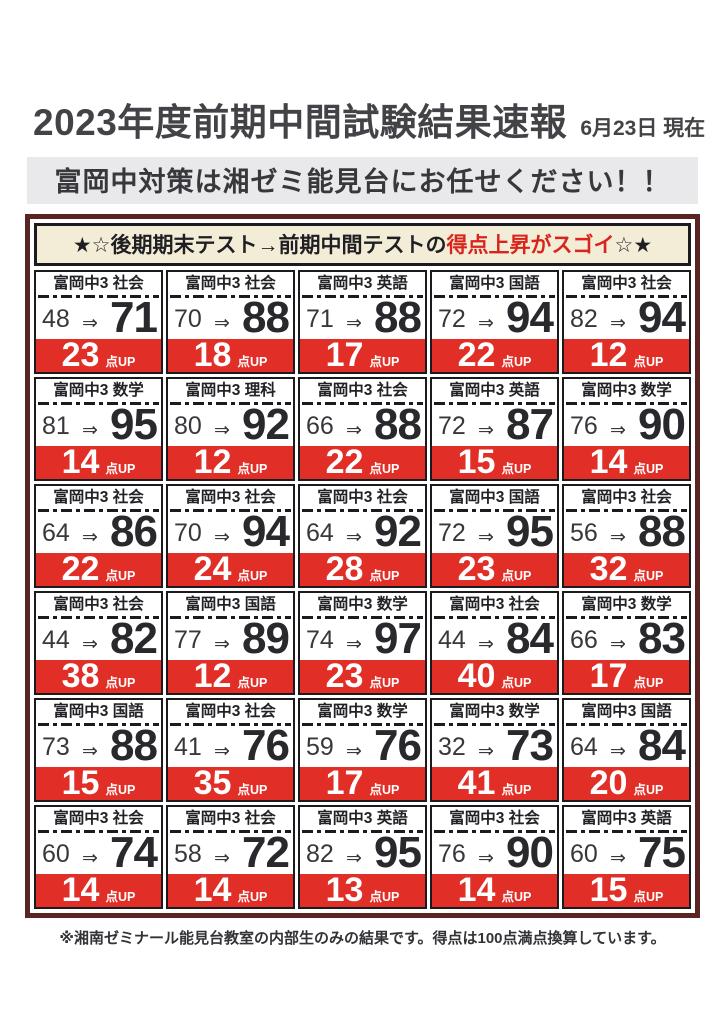 The image size is (725, 1024). I want to click on points-up-value: 14, so click(80, 890).